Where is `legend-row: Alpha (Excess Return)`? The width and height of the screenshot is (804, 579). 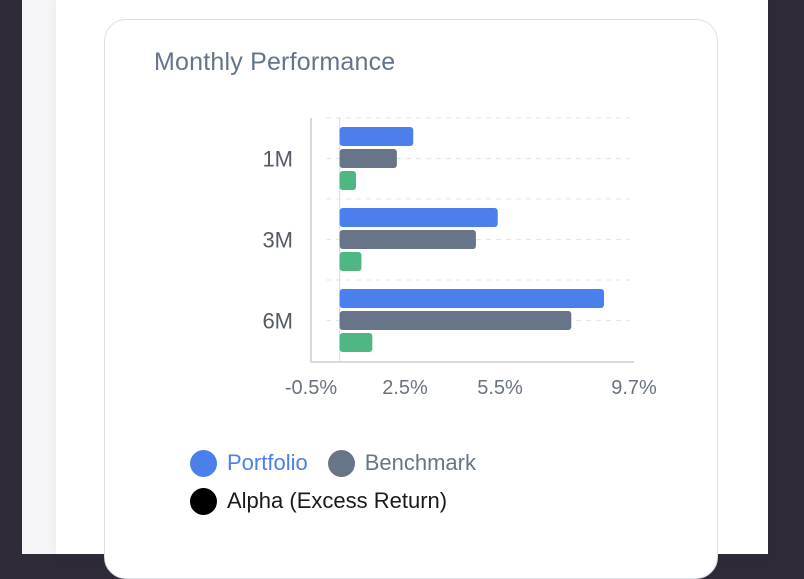 legend-row: Alpha (Excess Return) is located at coordinates (400, 501).